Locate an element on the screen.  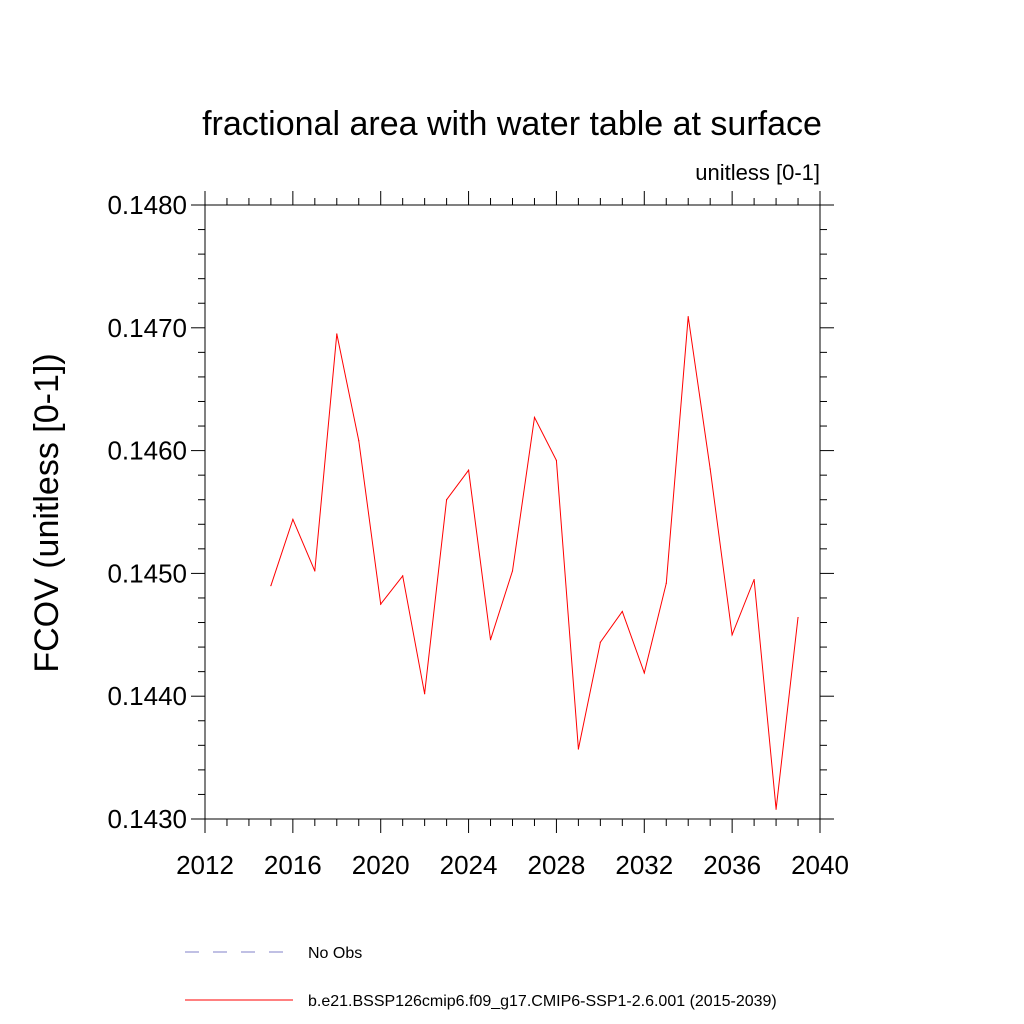
units-label: unitless [0-1] is located at coordinates (757, 172).